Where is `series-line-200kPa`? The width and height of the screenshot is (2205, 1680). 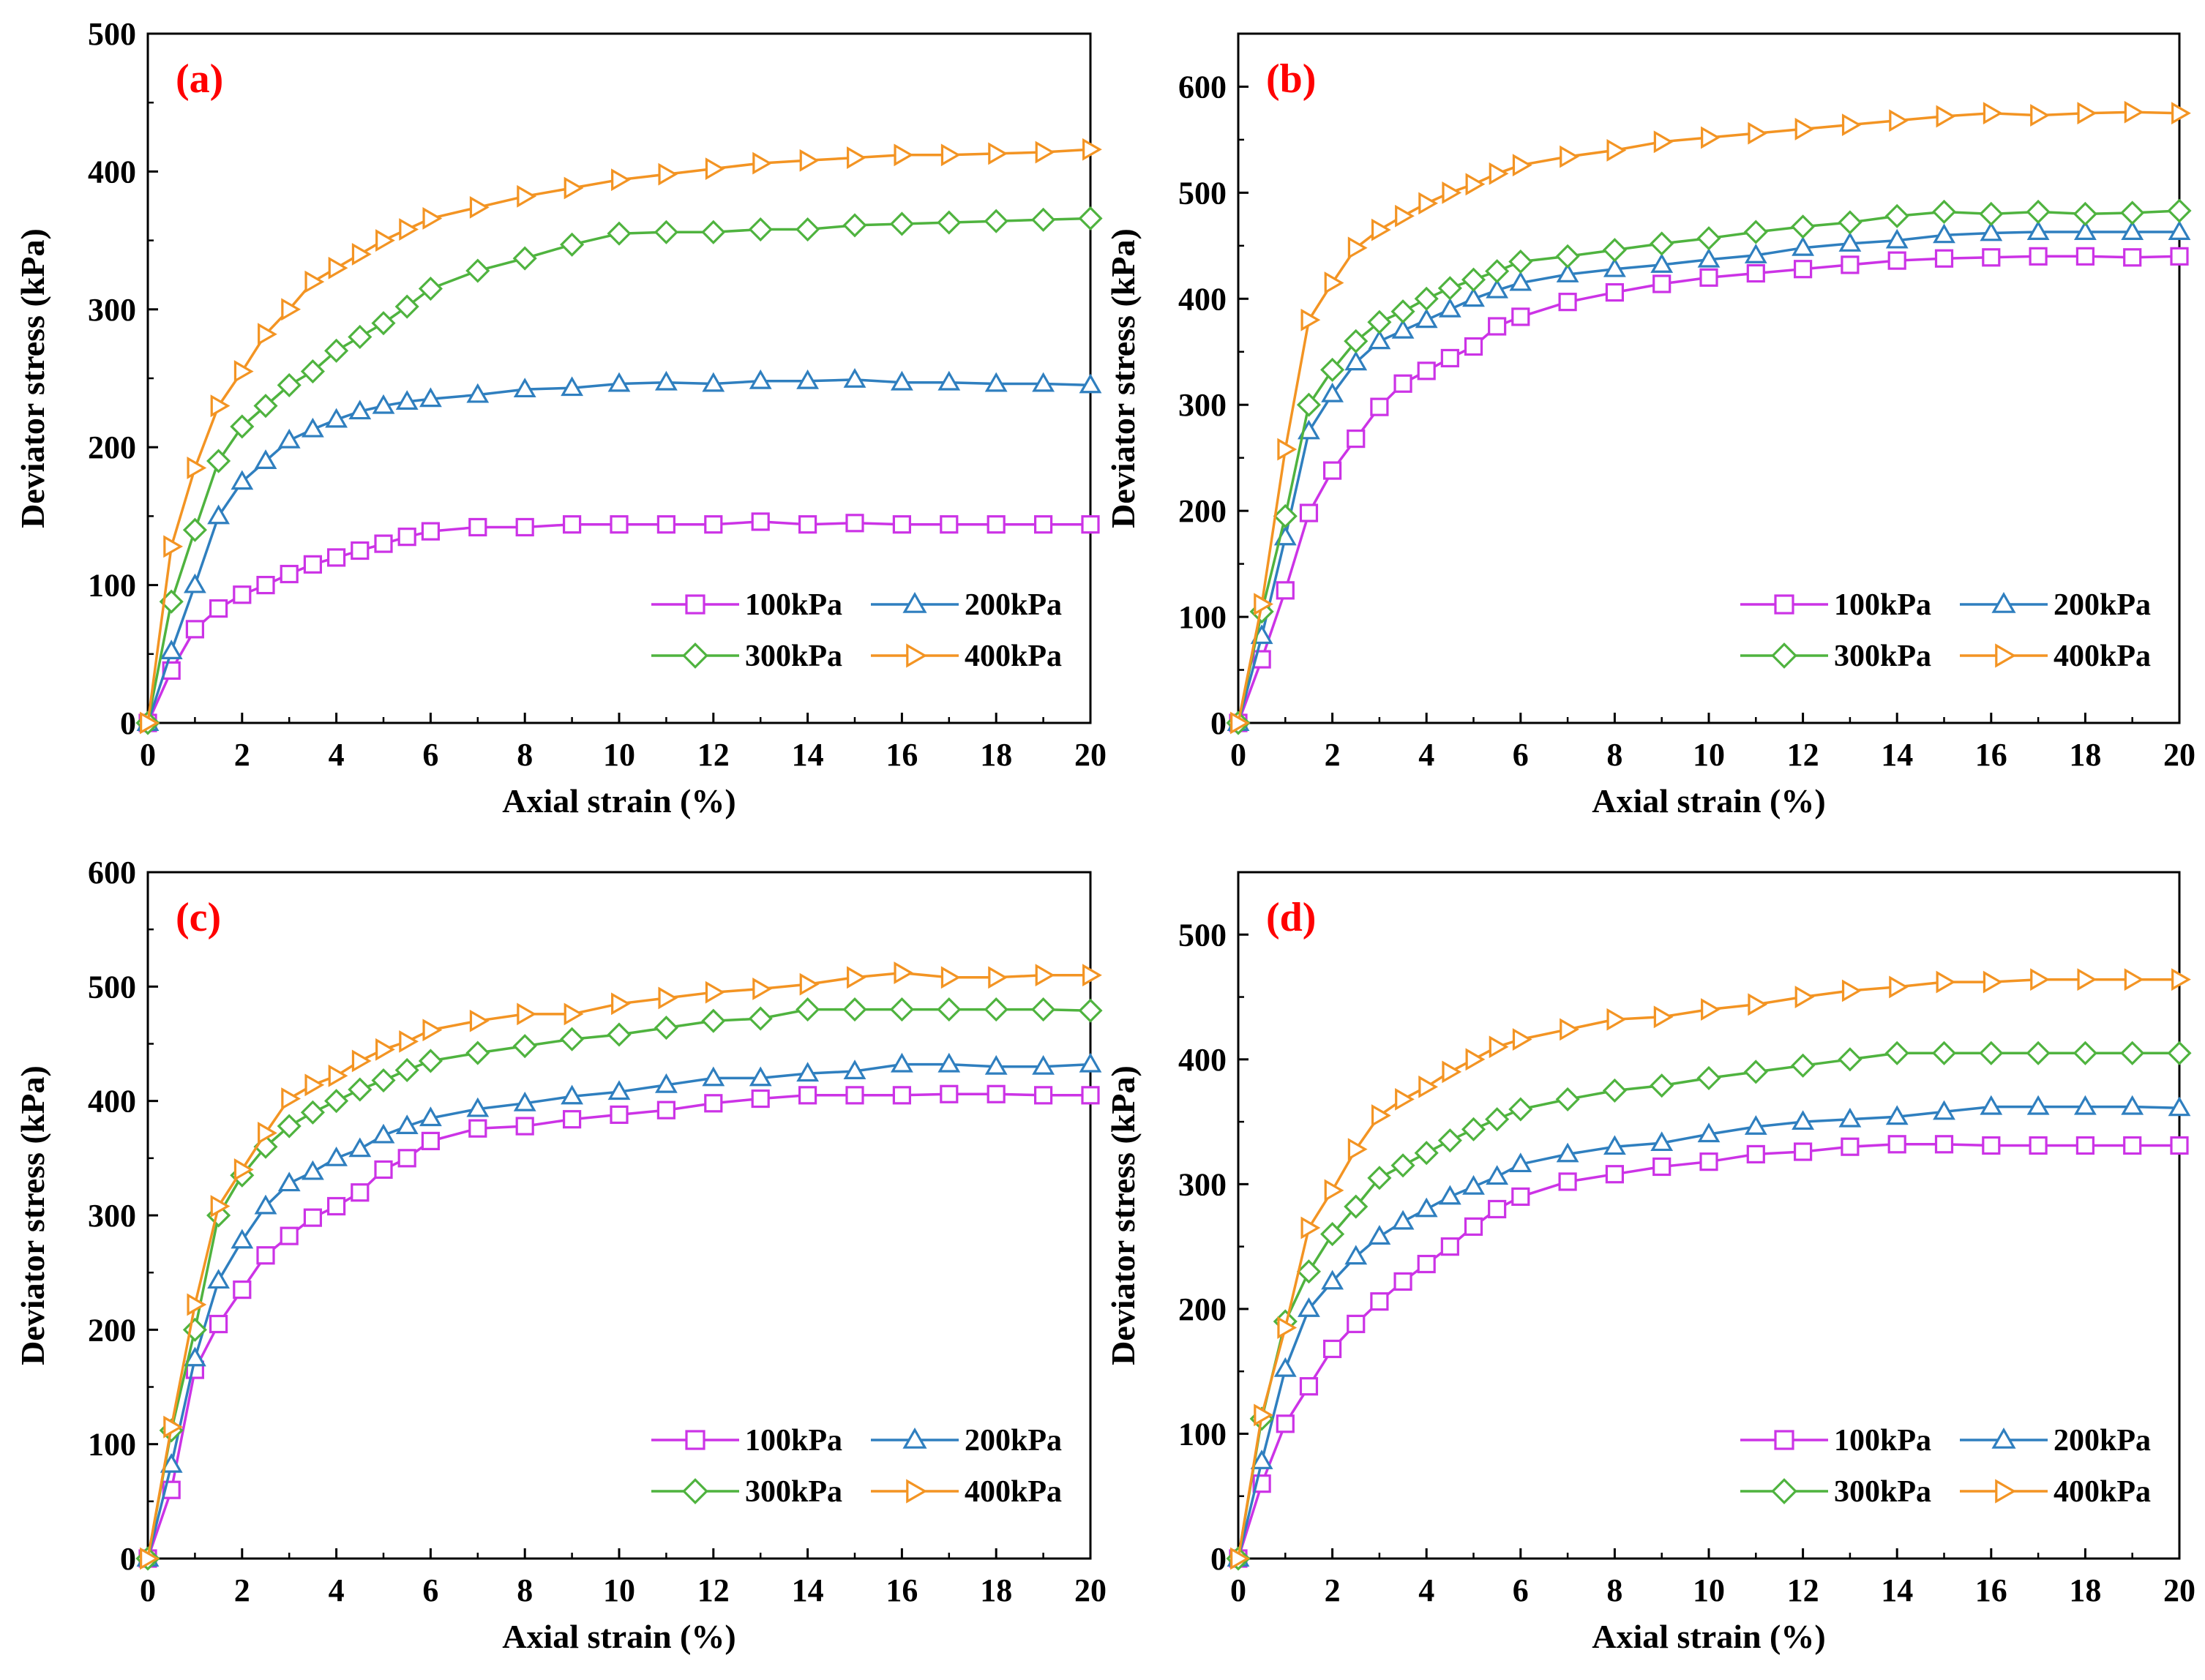 series-line-200kPa is located at coordinates (1708, 477).